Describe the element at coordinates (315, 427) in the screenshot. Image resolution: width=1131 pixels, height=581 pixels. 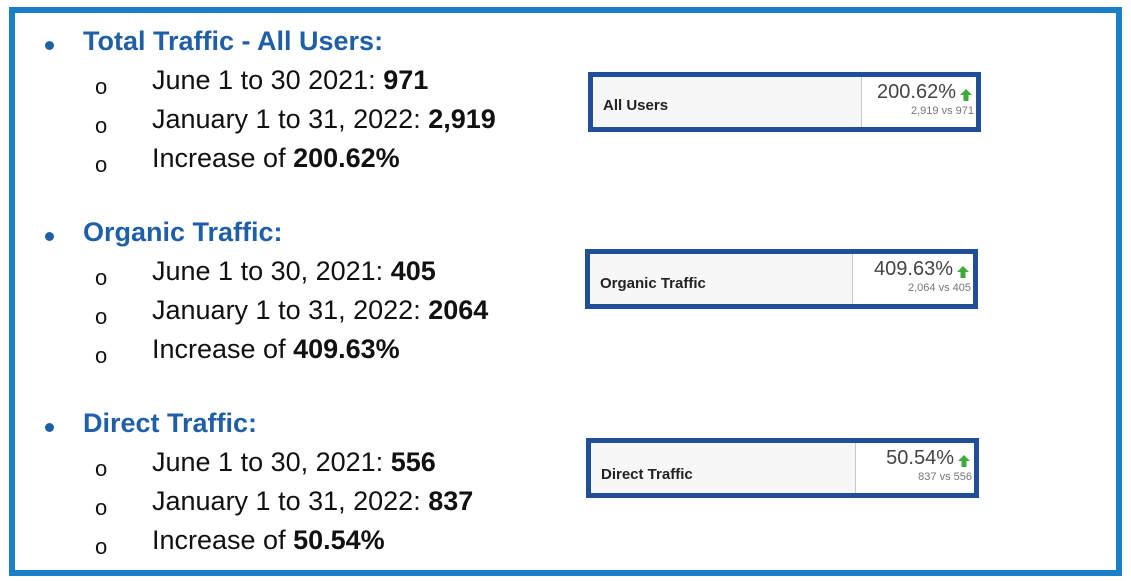
I see `section-heading-row: Direct Traffic:` at that location.